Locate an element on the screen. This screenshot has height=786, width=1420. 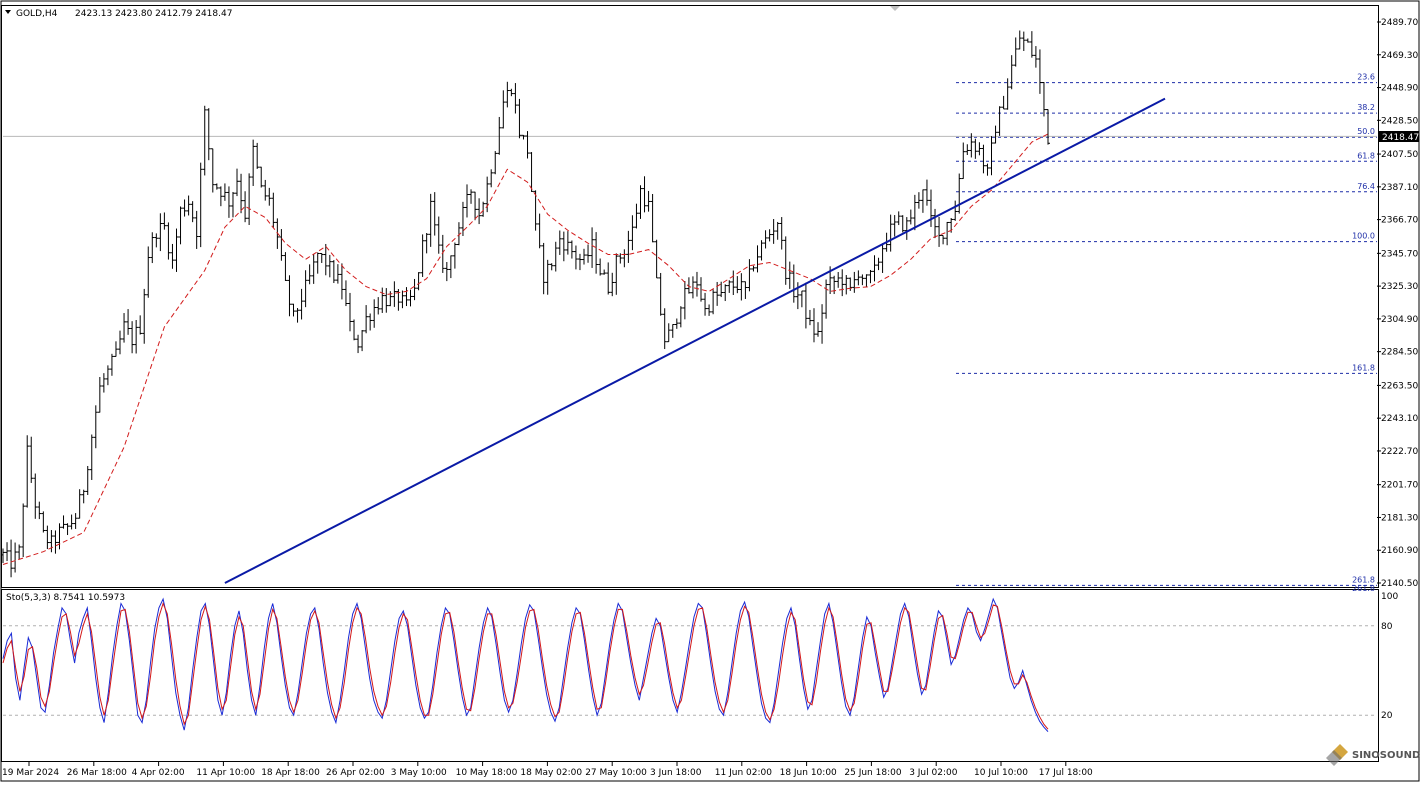
time-label: 10 May 18:00 is located at coordinates (487, 773).